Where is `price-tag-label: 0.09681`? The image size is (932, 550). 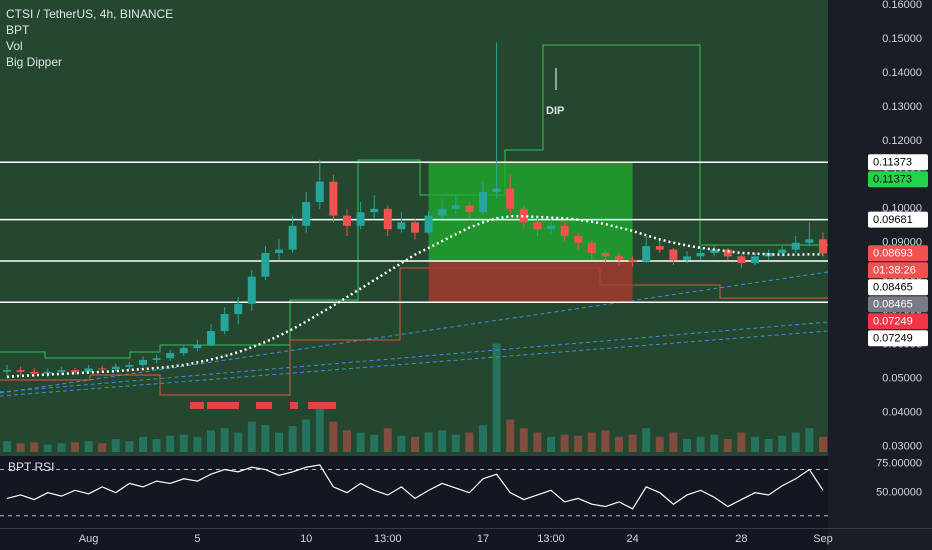
price-tag-label: 0.09681 is located at coordinates (893, 220).